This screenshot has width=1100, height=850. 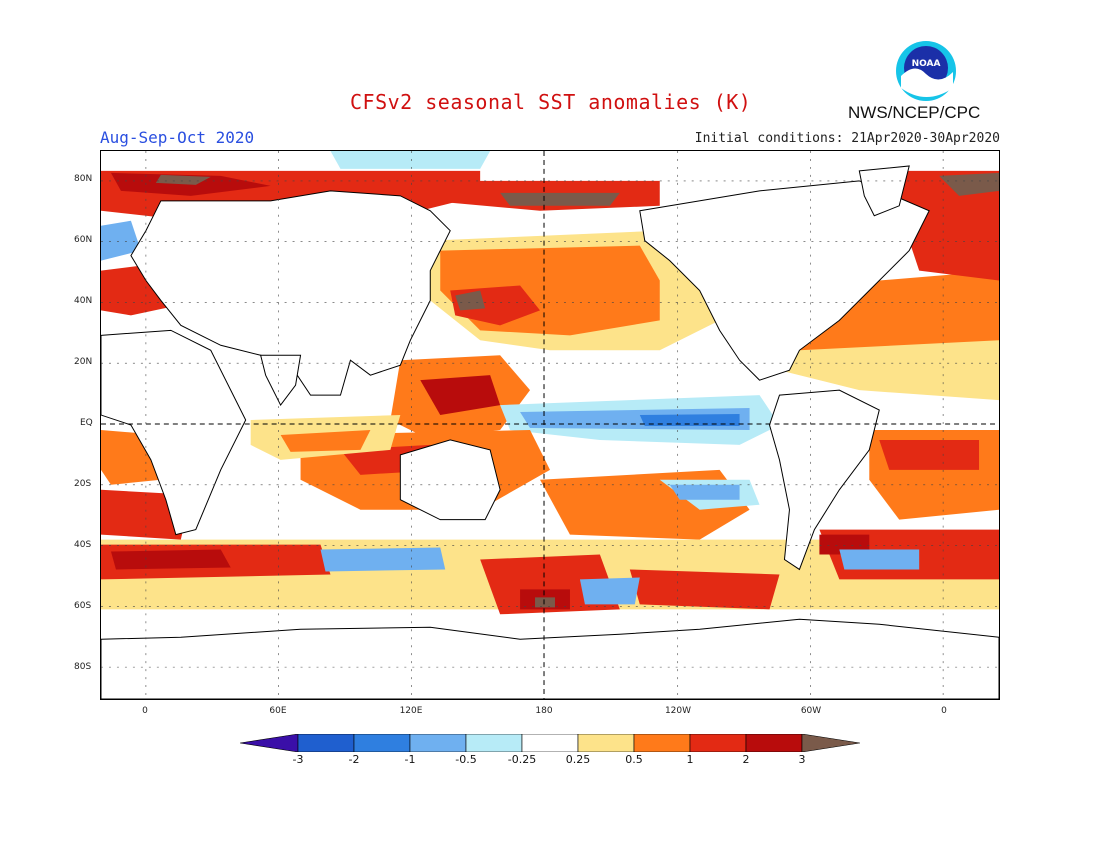 What do you see at coordinates (83, 667) in the screenshot?
I see `lat-label: 80S` at bounding box center [83, 667].